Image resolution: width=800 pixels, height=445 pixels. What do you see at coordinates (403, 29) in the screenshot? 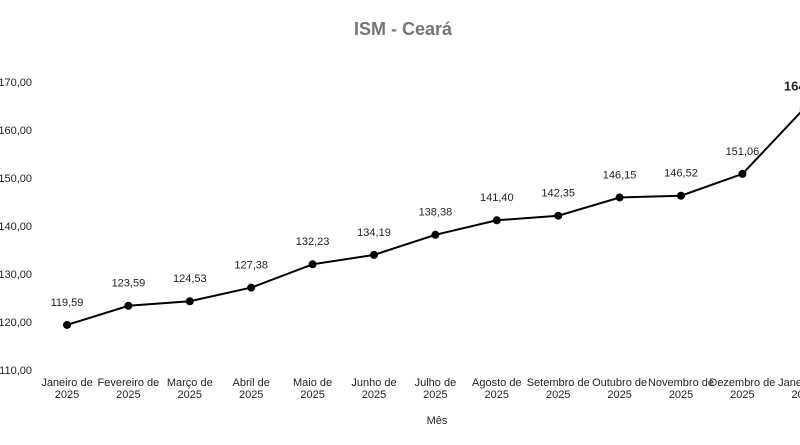
I see `chart-title: ISM - Ceará` at bounding box center [403, 29].